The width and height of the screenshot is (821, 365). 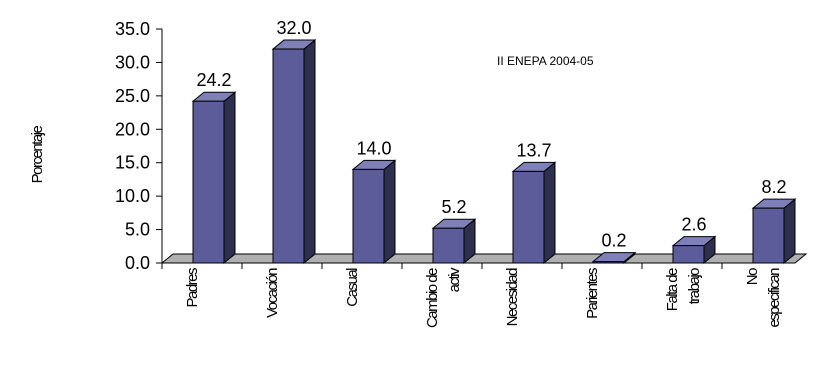 What do you see at coordinates (774, 298) in the screenshot?
I see `category-label: especifican` at bounding box center [774, 298].